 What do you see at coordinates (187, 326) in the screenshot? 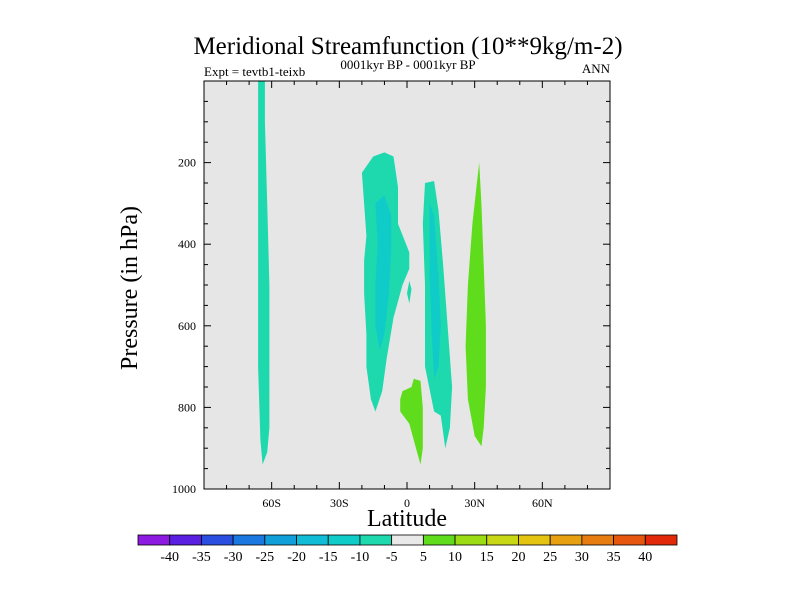
I see `y-tick-label: 600` at bounding box center [187, 326].